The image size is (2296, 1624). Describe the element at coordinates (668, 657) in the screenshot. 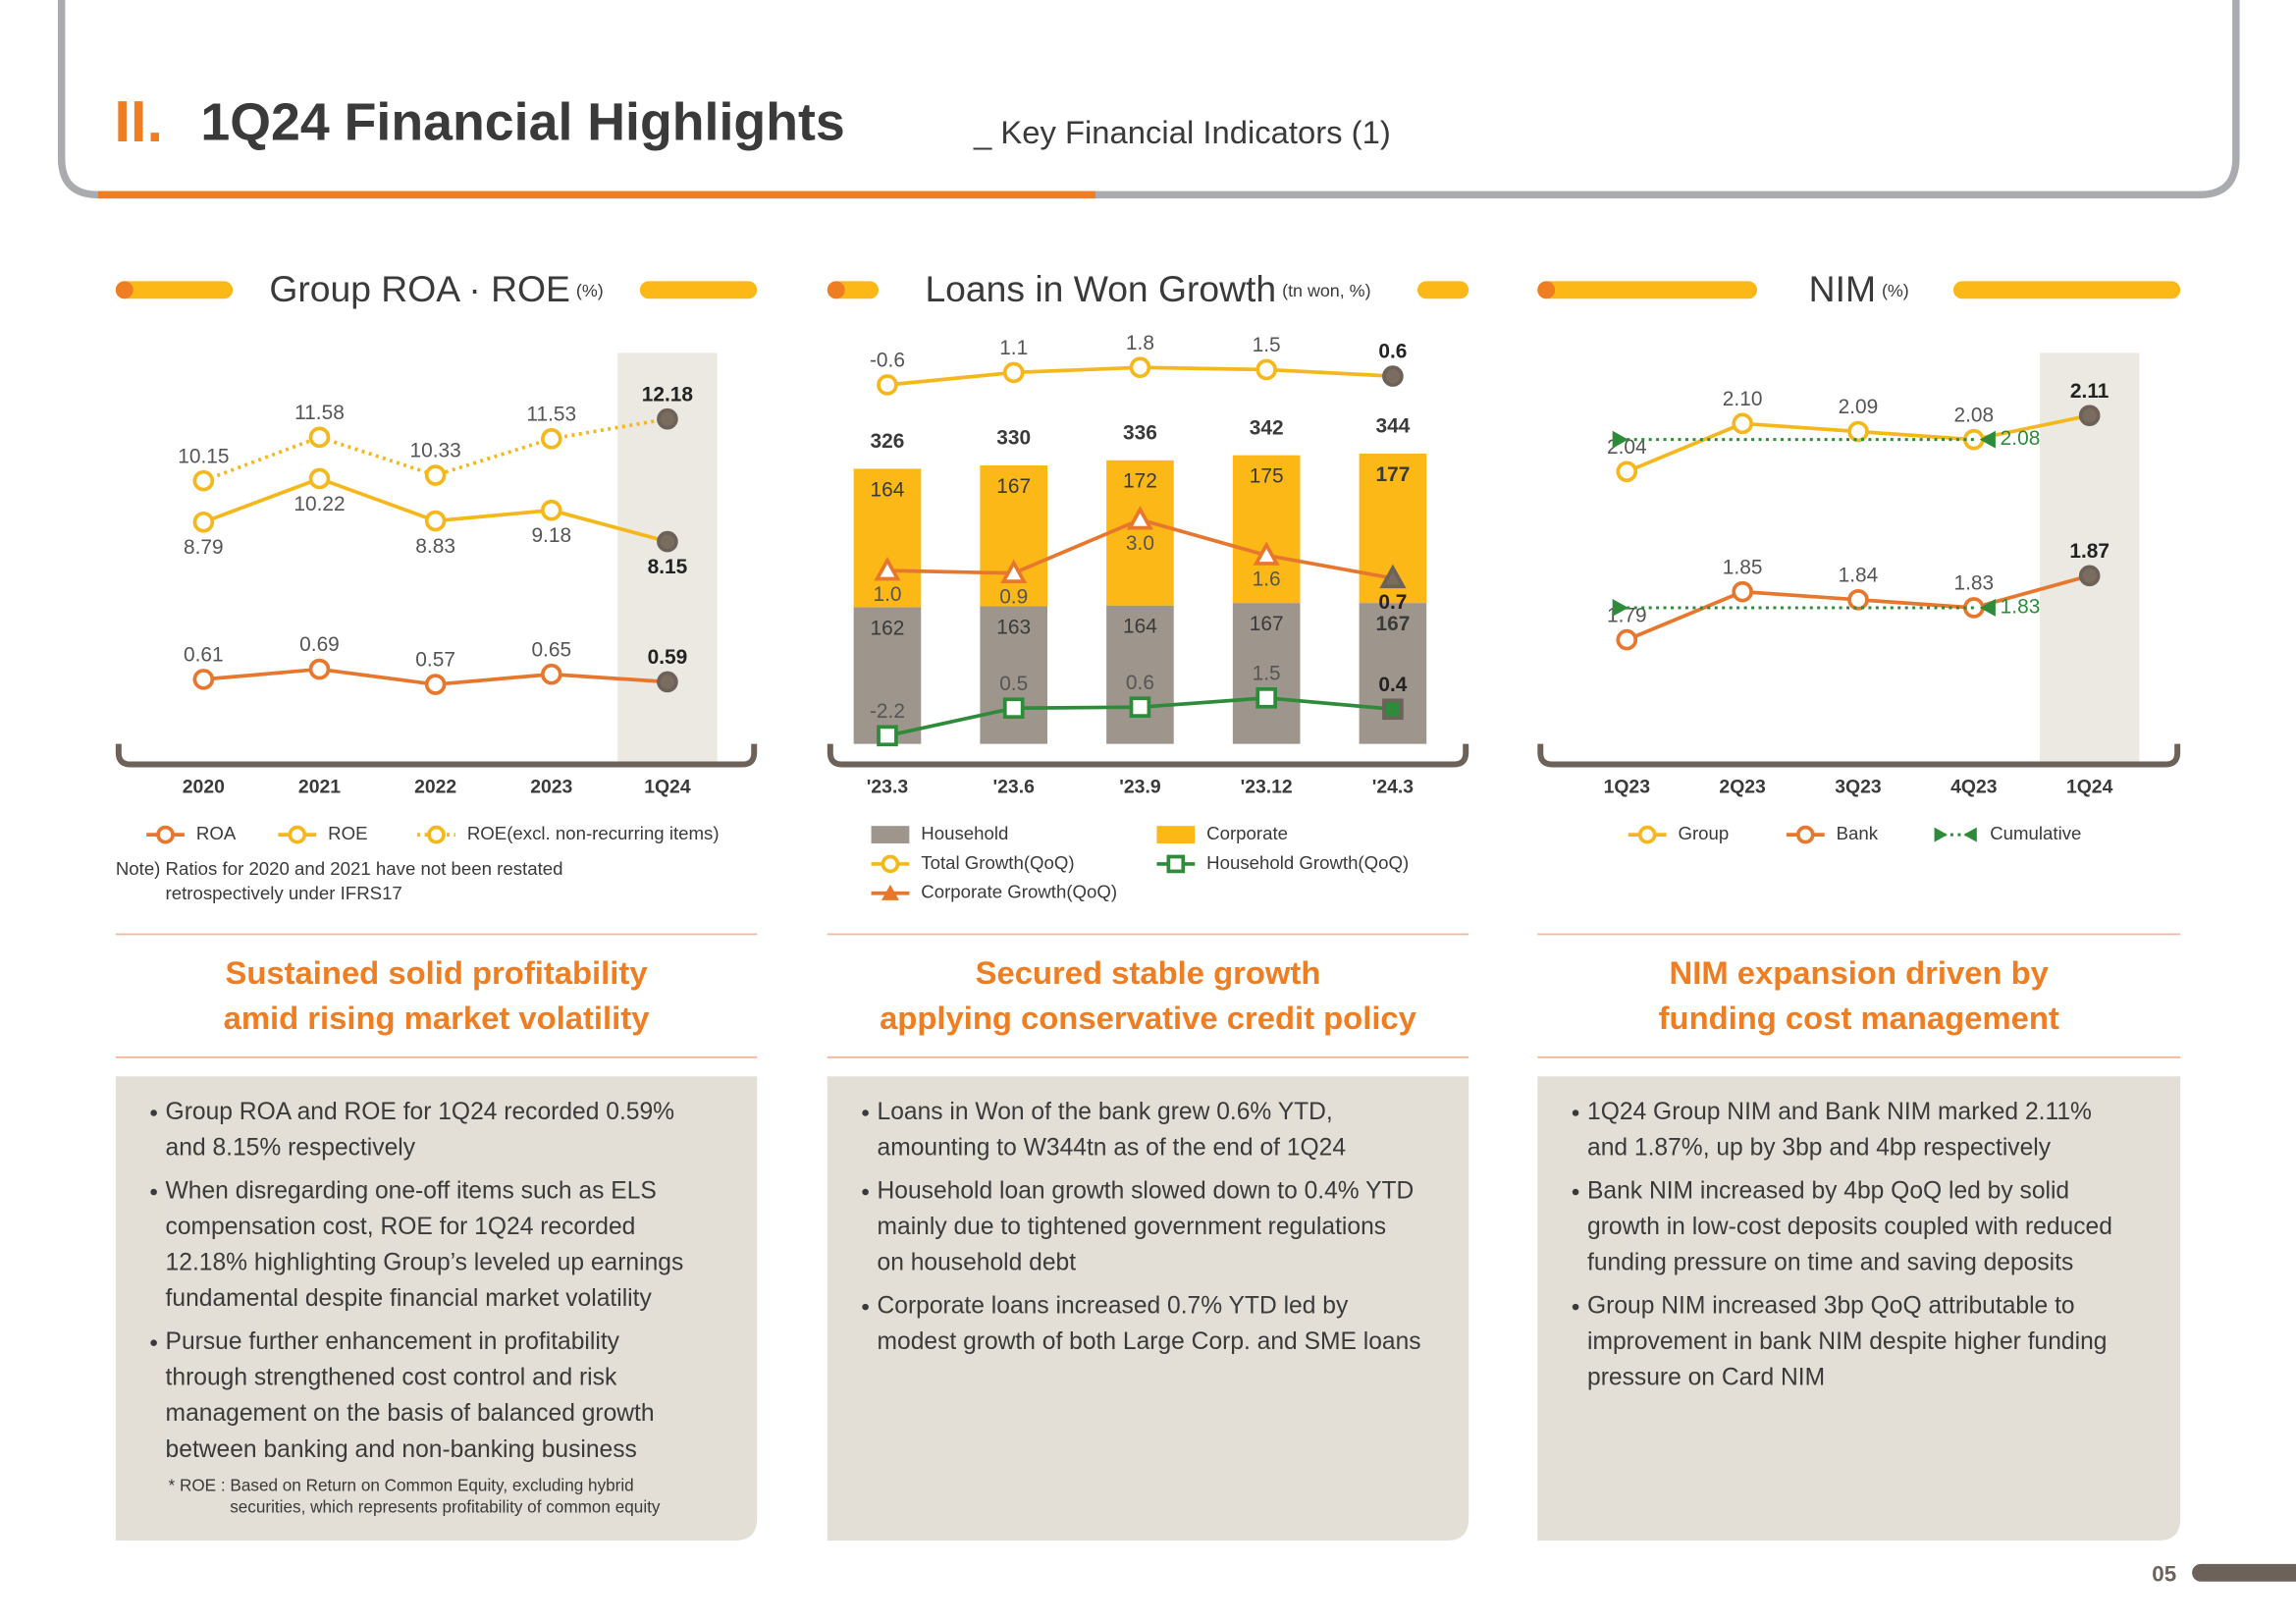

I see `value-label: 0.59` at that location.